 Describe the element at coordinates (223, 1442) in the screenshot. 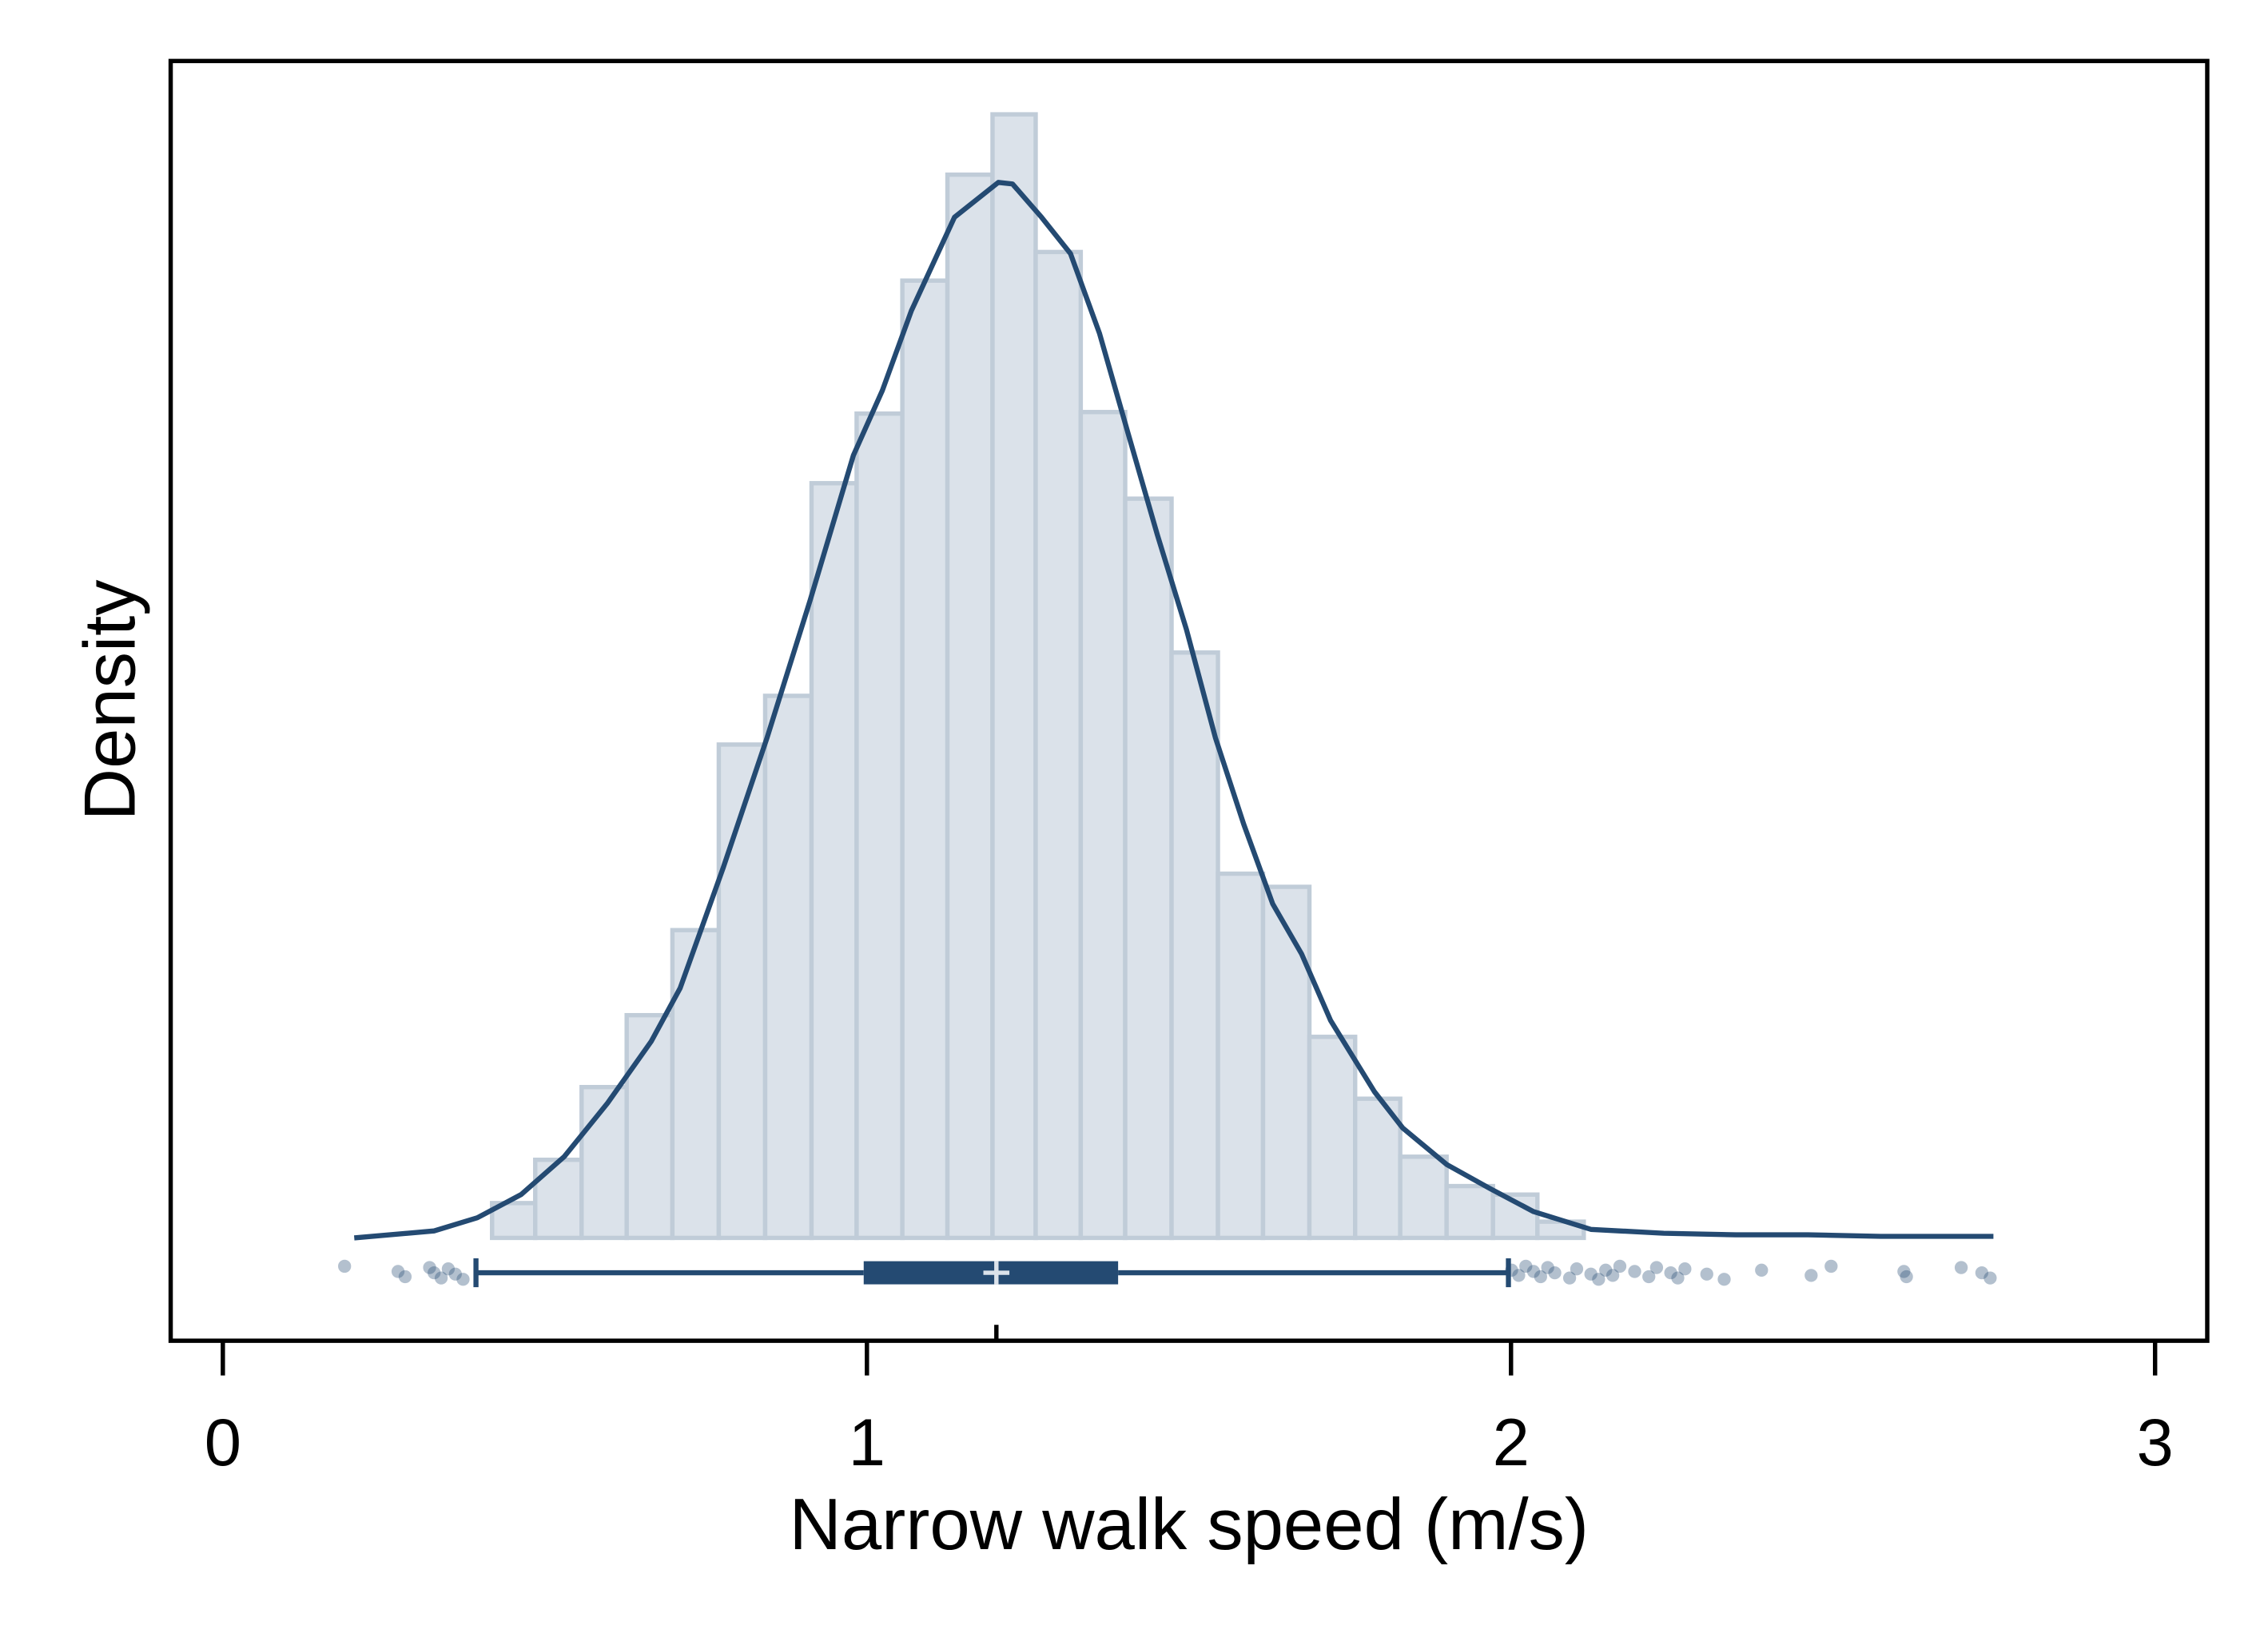

I see `x-tick-label: 0` at that location.